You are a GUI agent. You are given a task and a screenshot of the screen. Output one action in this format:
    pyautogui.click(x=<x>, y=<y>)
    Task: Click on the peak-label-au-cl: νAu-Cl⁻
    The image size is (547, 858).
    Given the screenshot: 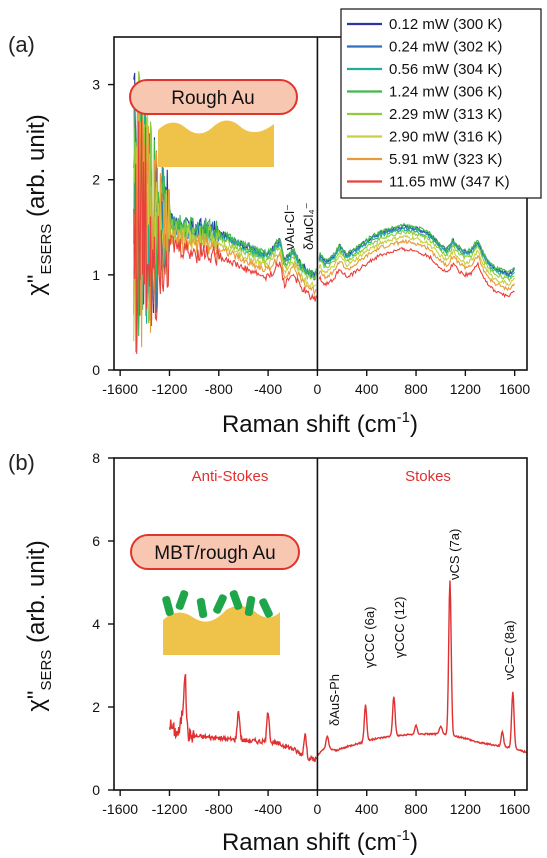 What is the action you would take?
    pyautogui.click(x=289, y=227)
    